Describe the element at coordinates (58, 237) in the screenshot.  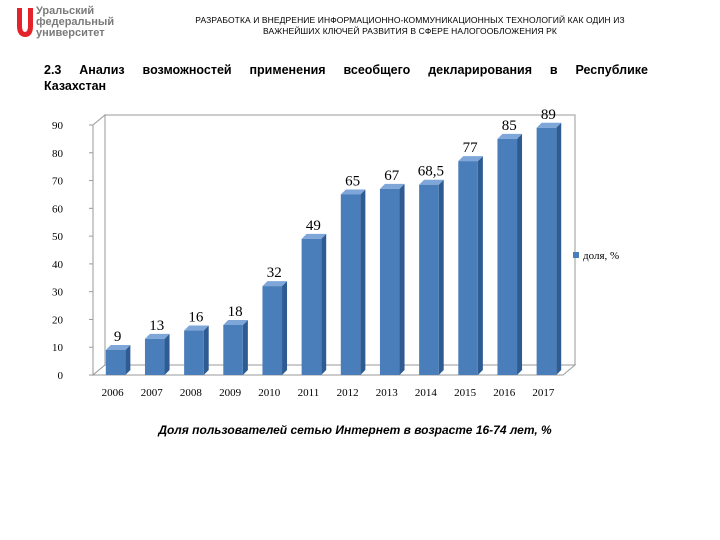
I see `y-tick-label: 50` at that location.